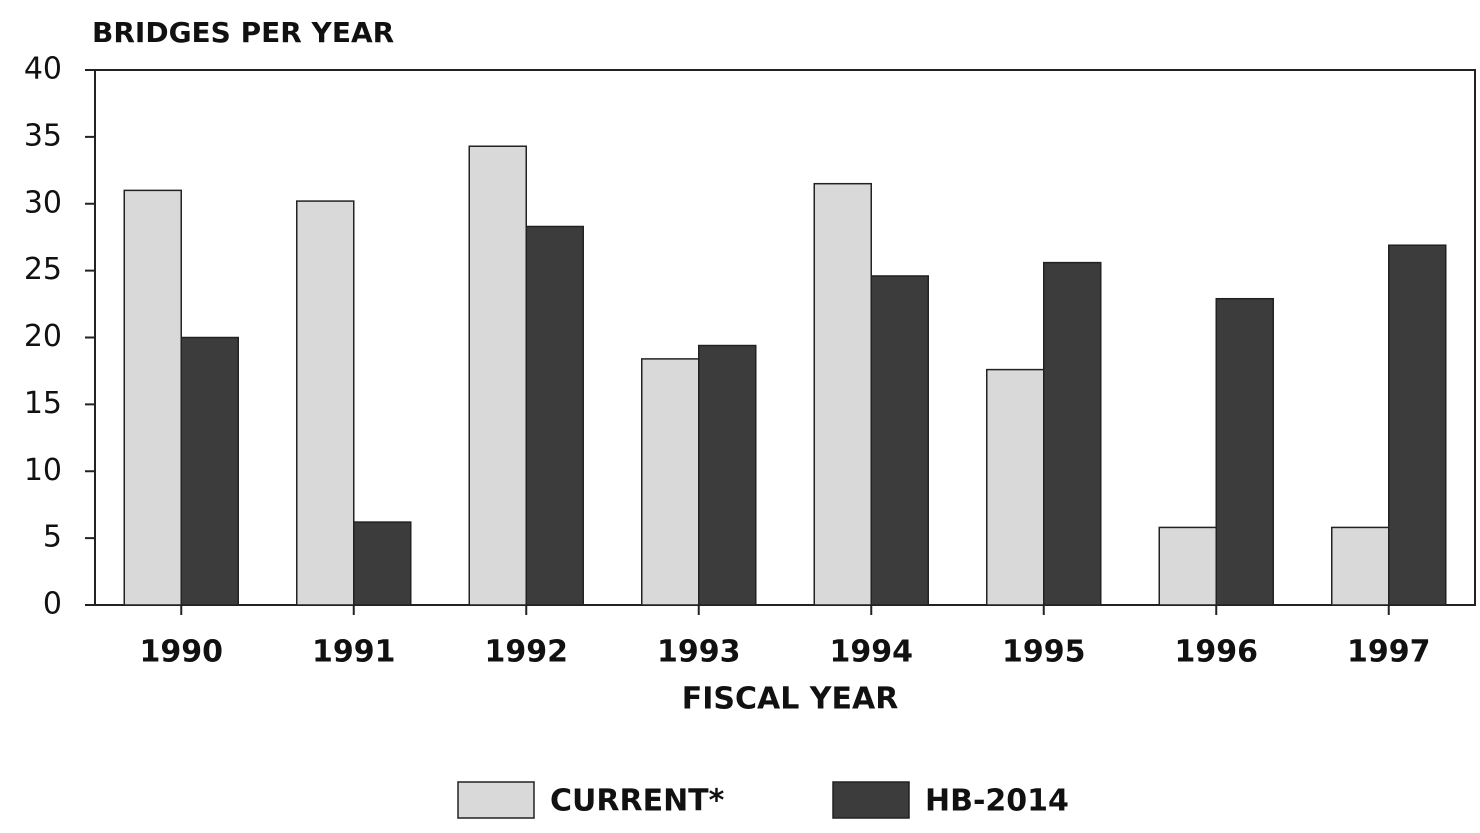 Image resolution: width=1480 pixels, height=833 pixels. What do you see at coordinates (1044, 652) in the screenshot?
I see `x-tick-label: 1995` at bounding box center [1044, 652].